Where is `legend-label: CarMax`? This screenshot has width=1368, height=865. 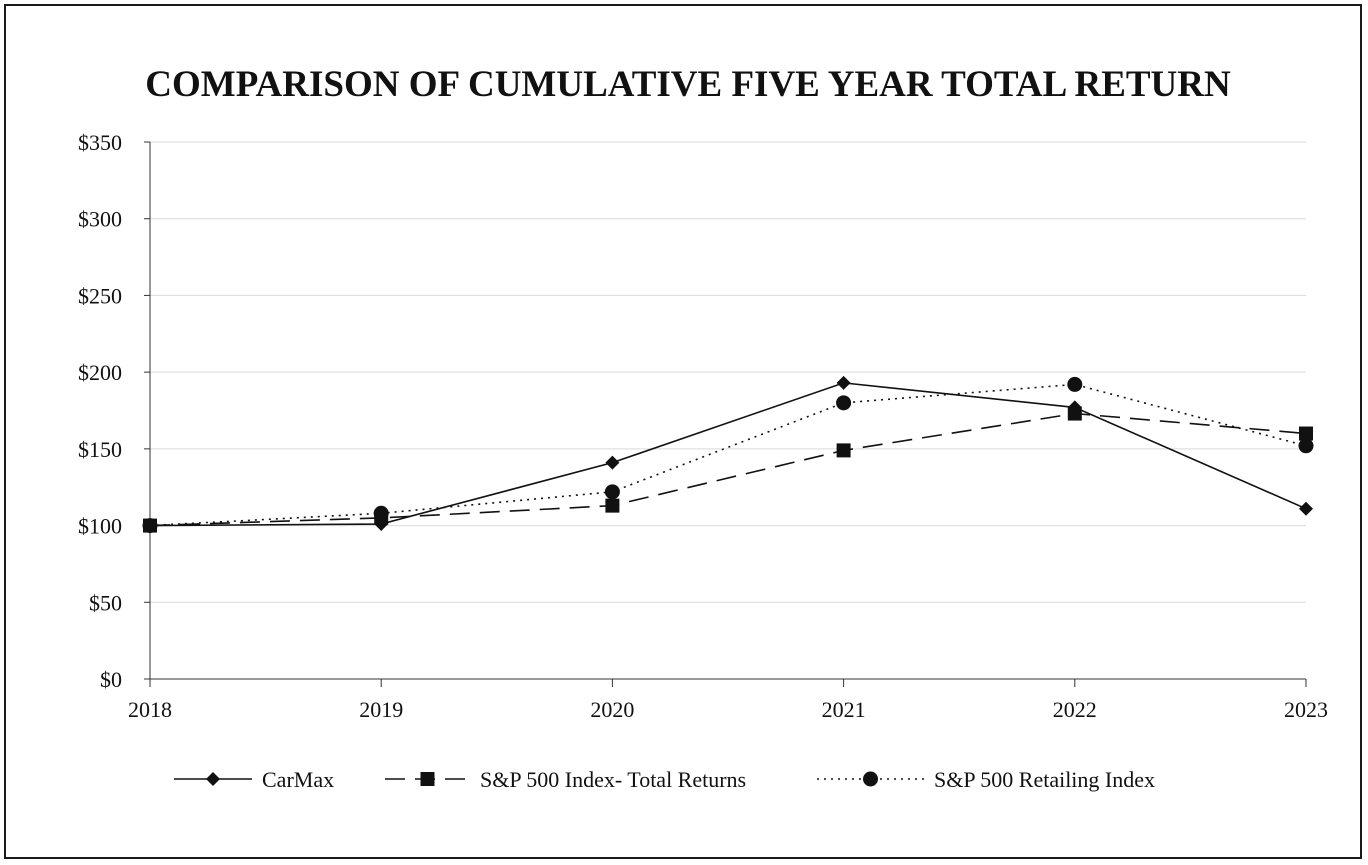 legend-label: CarMax is located at coordinates (298, 779).